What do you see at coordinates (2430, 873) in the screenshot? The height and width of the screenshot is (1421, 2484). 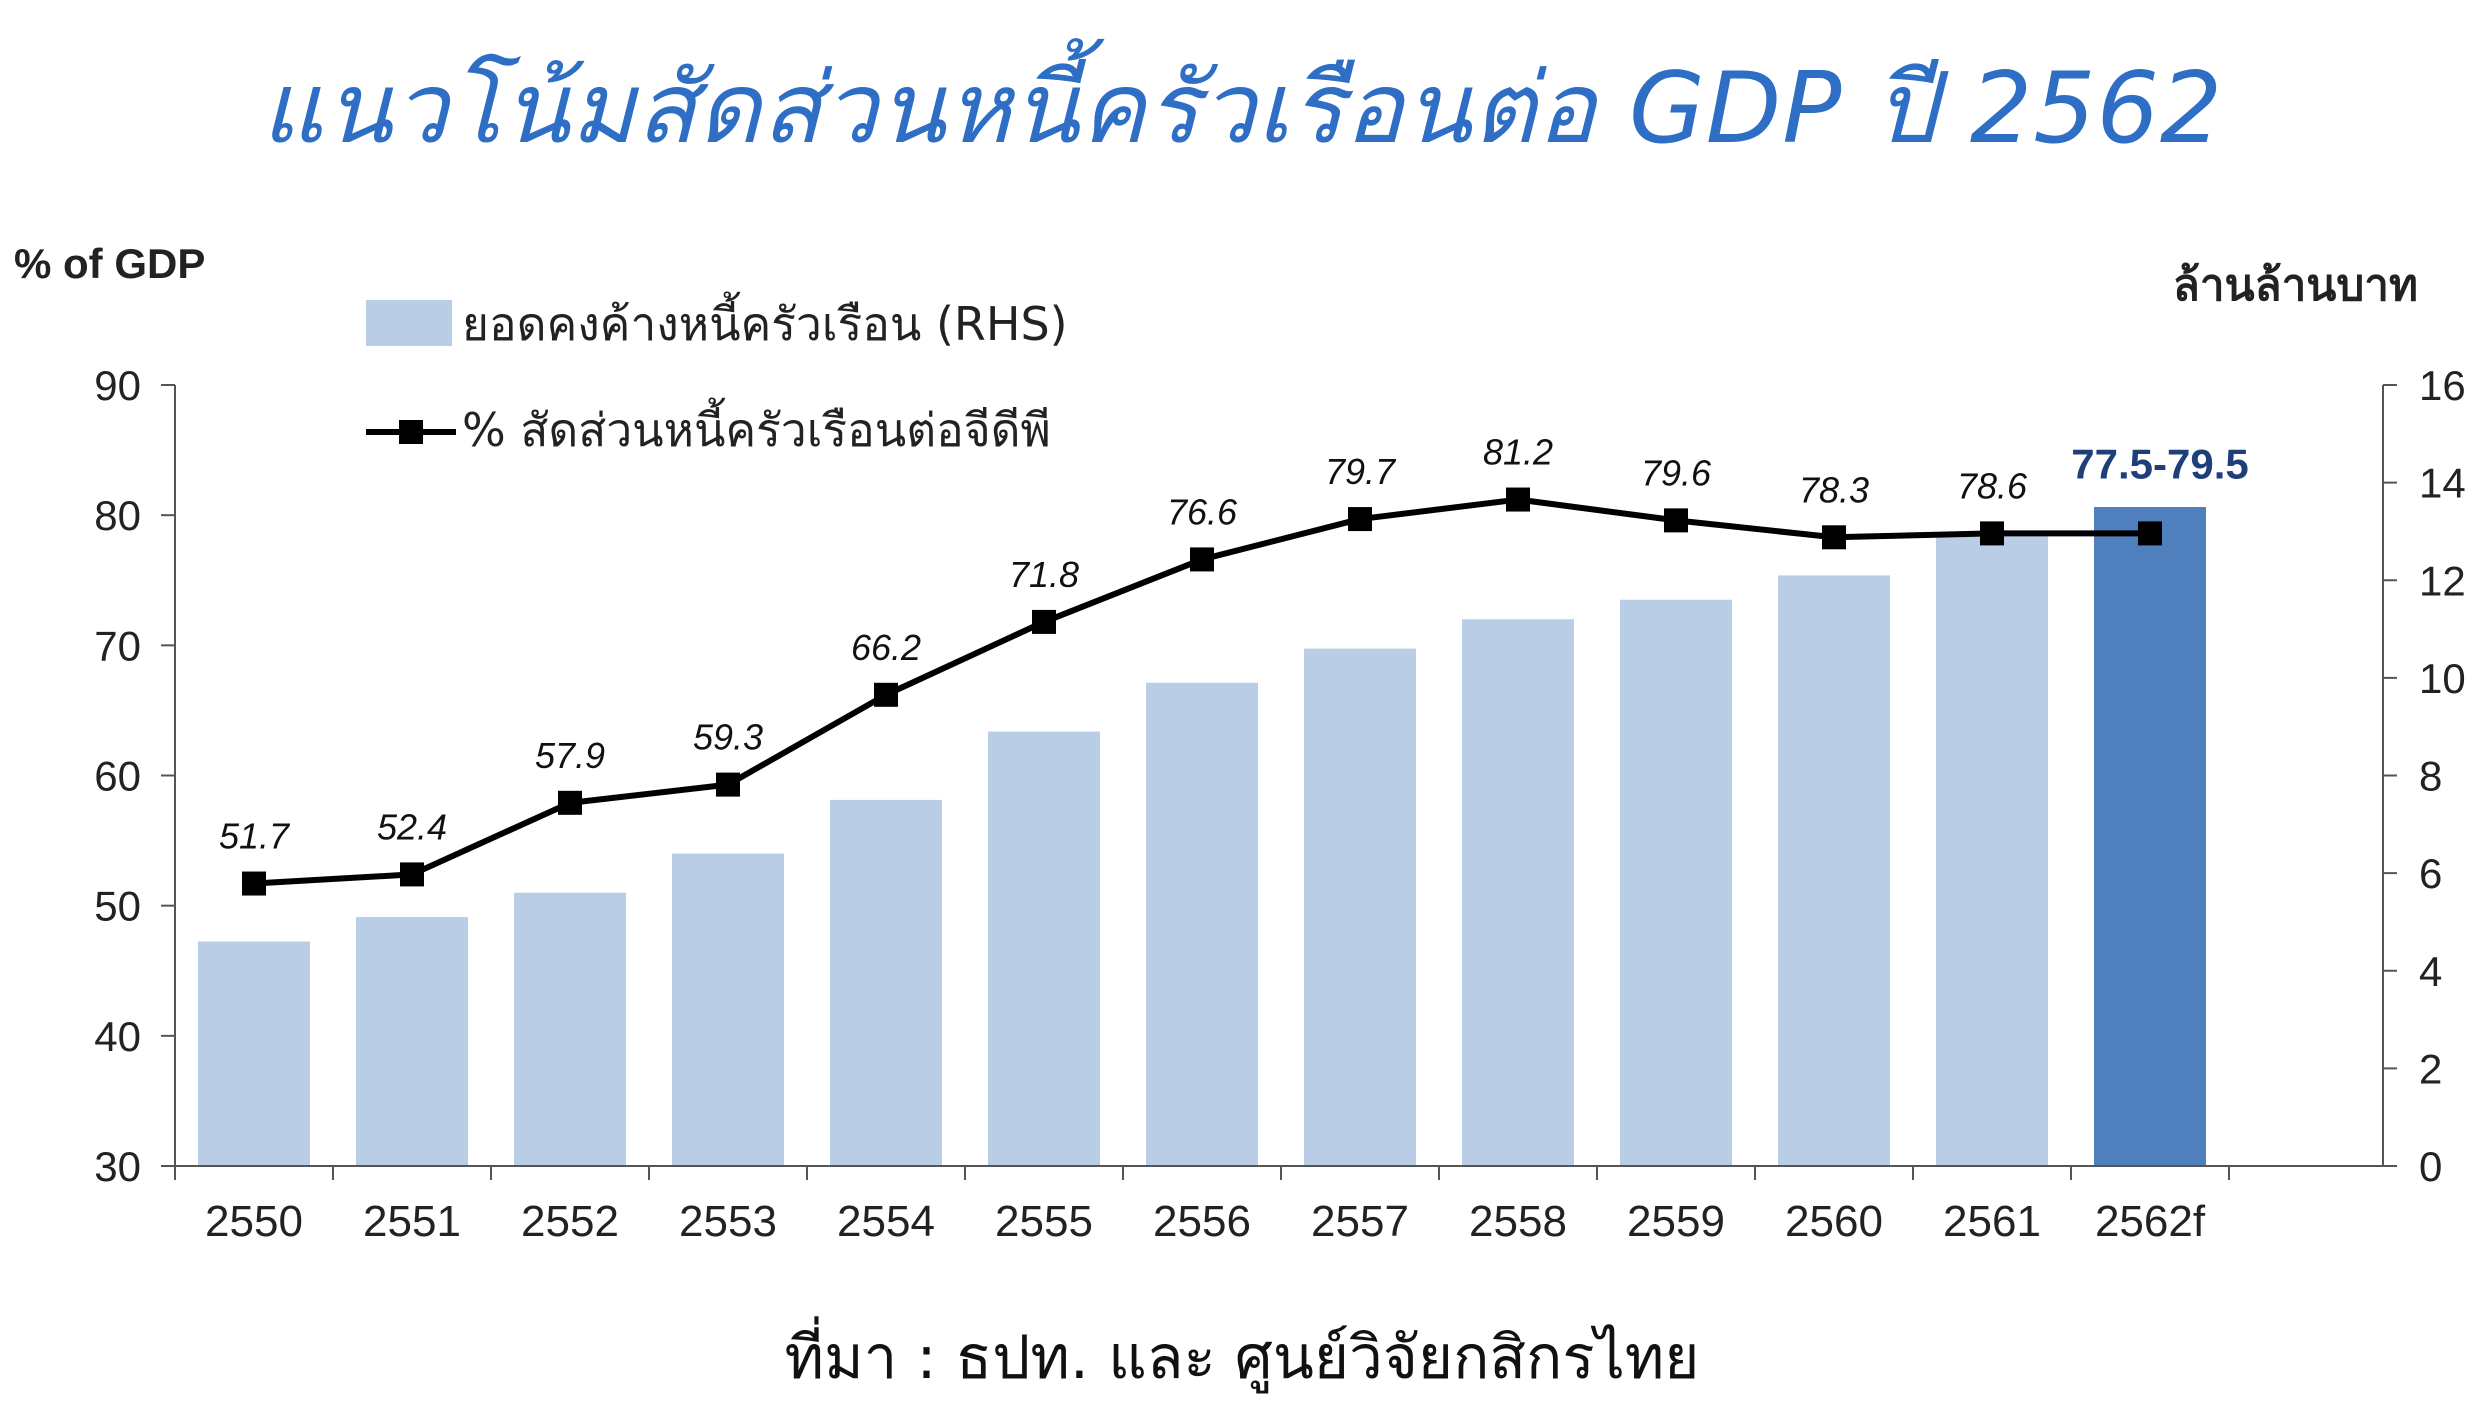 I see `y-right-tick-label-6: 6` at bounding box center [2430, 873].